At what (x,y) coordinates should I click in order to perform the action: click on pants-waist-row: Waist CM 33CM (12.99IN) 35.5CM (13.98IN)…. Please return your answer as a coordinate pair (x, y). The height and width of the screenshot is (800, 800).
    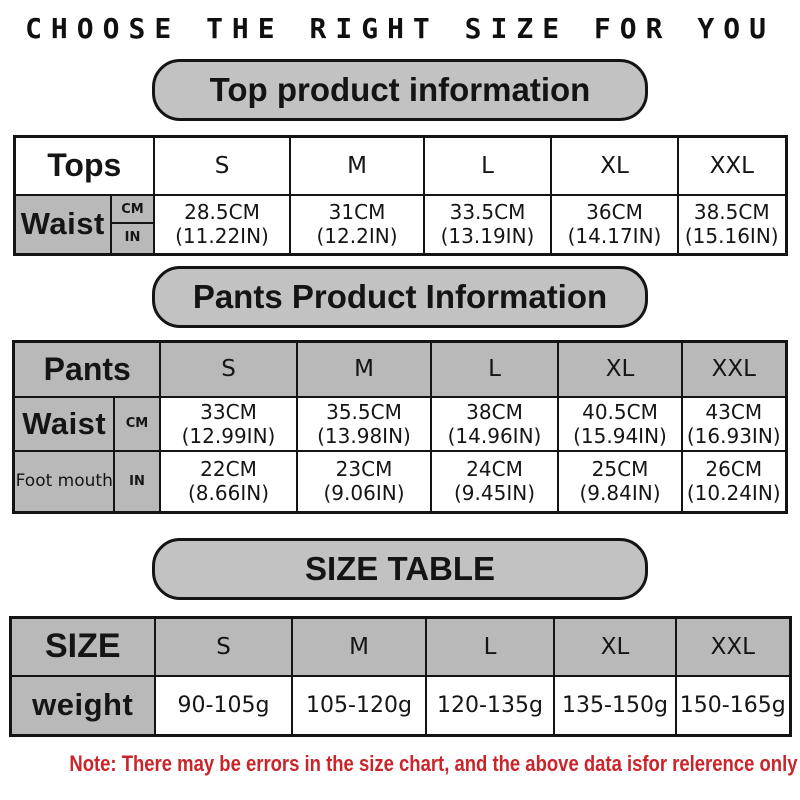
    Looking at the image, I should click on (399, 423).